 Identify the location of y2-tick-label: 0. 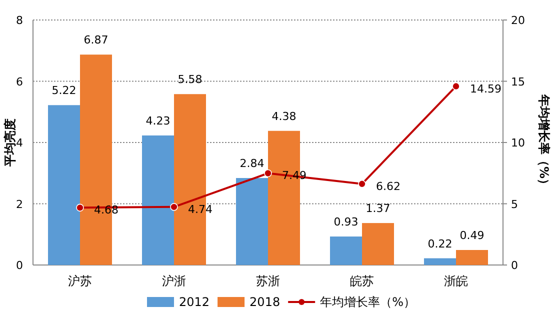
(514, 265).